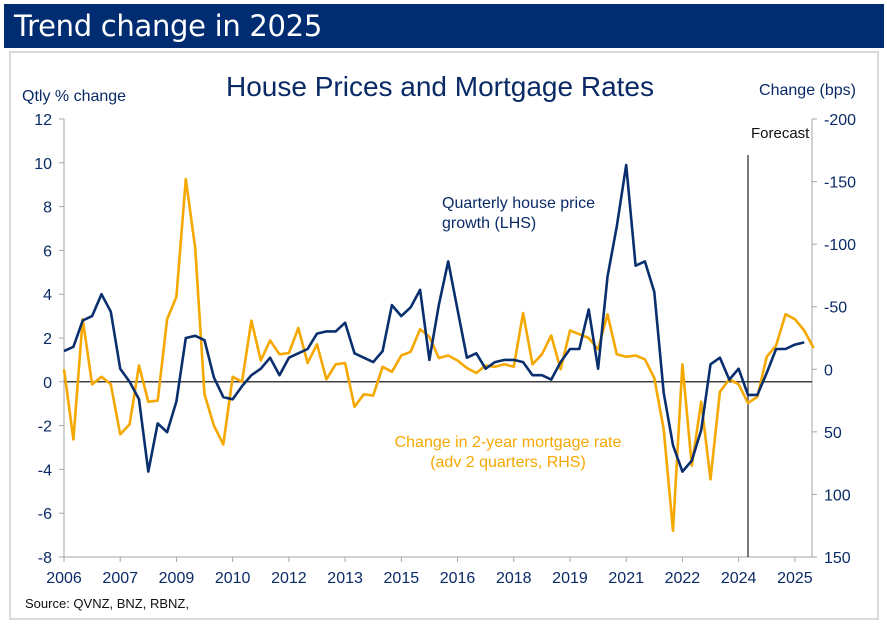 The height and width of the screenshot is (624, 887). What do you see at coordinates (780, 133) in the screenshot?
I see `forecast-label: Forecast` at bounding box center [780, 133].